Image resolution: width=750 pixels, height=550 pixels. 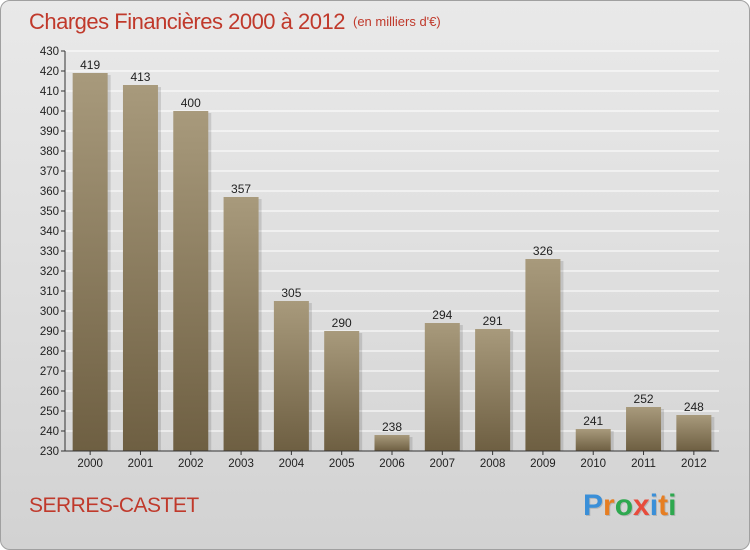 What do you see at coordinates (49, 52) in the screenshot?
I see `y-tick-label: 430` at bounding box center [49, 52].